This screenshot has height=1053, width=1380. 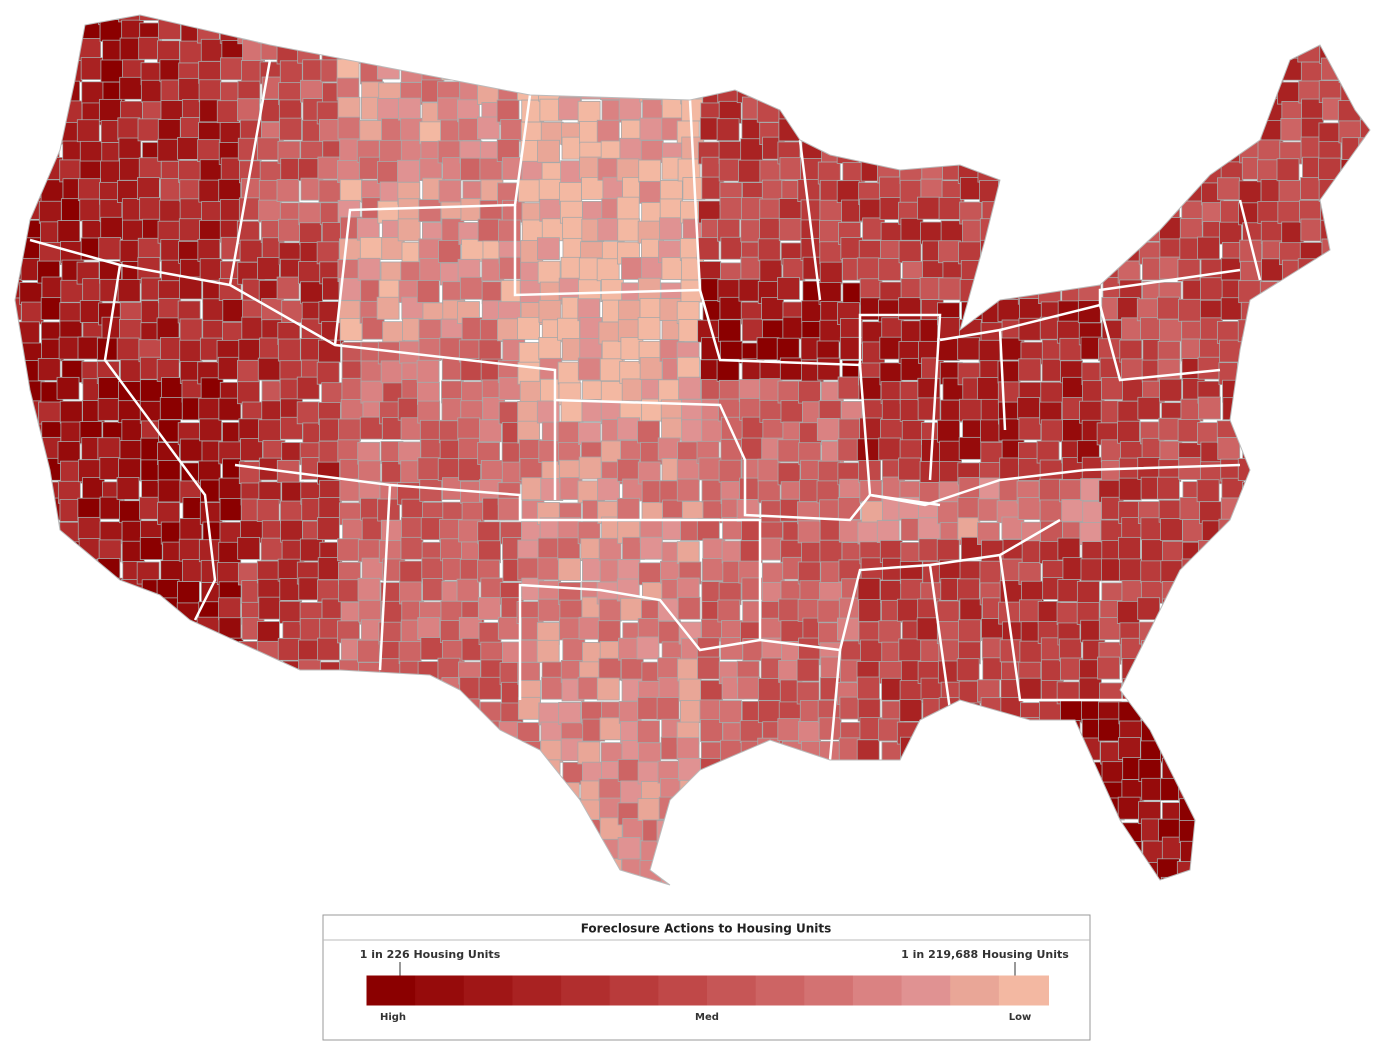 What do you see at coordinates (706, 929) in the screenshot?
I see `legend-title: Foreclosure Actions to Housing Units` at bounding box center [706, 929].